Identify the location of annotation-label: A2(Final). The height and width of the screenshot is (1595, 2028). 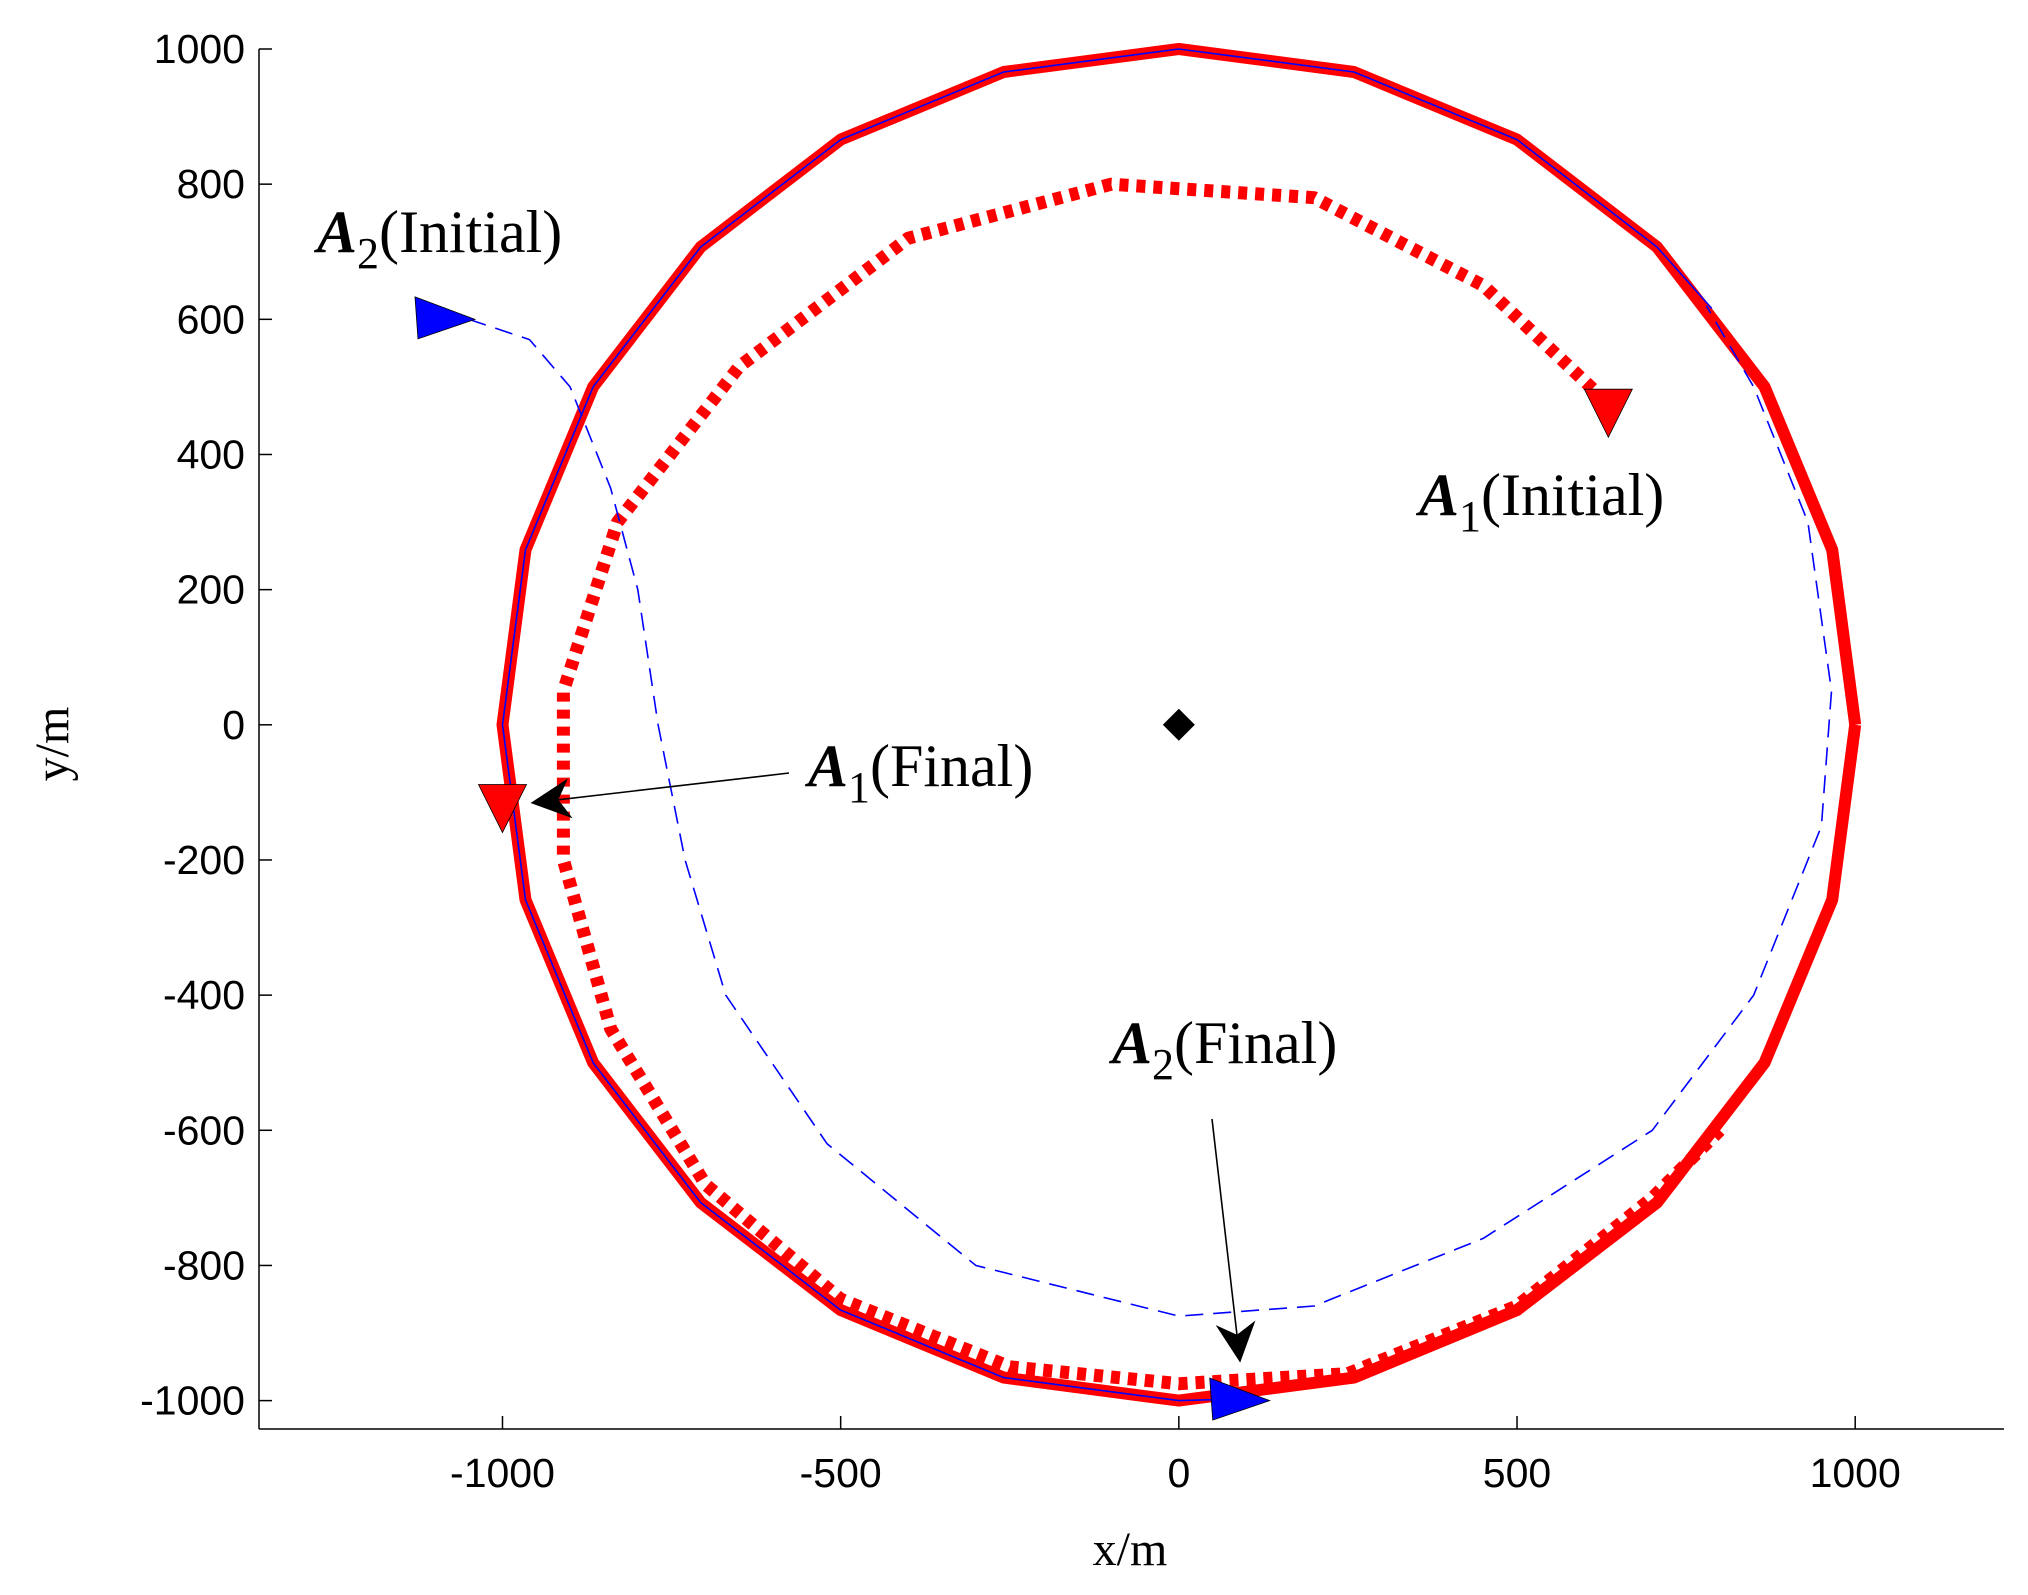
(1222, 1049).